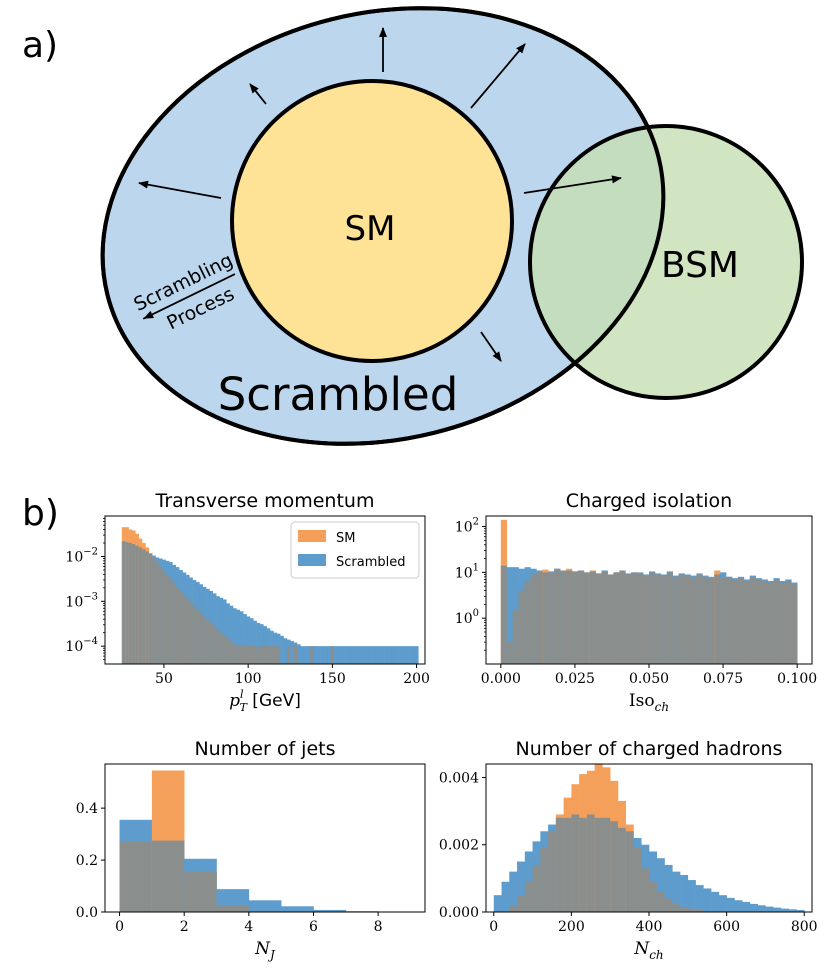 Image resolution: width=830 pixels, height=969 pixels. What do you see at coordinates (180, 189) in the screenshot?
I see `arrow-left` at bounding box center [180, 189].